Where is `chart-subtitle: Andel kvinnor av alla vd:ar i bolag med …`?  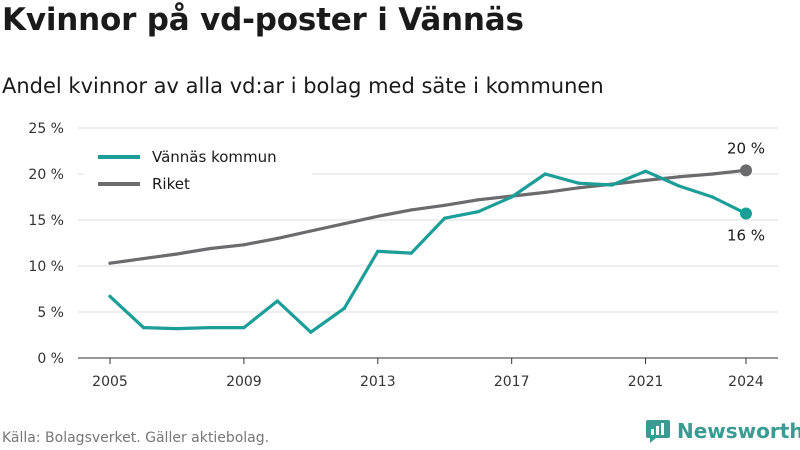
chart-subtitle: Andel kvinnor av alla vd:ar i bolag med … is located at coordinates (303, 86).